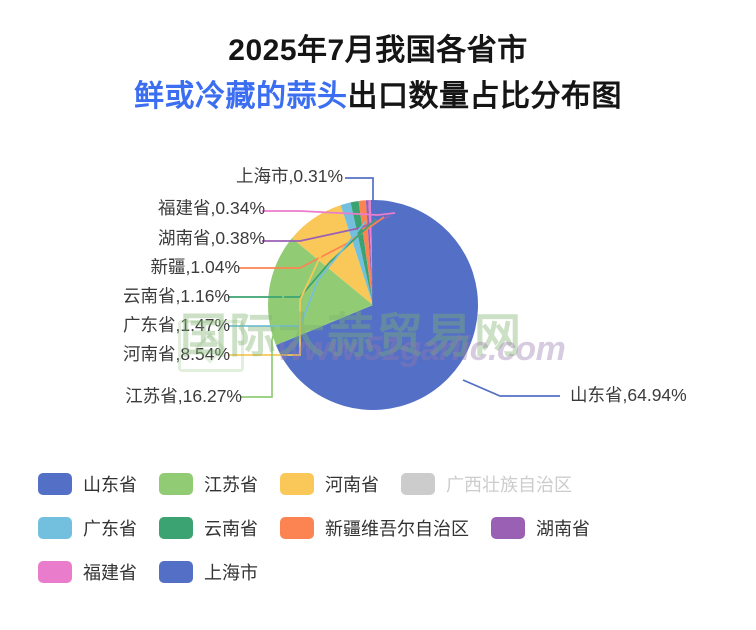  I want to click on pie-label-上海市: 上海市,0.31%, so click(289, 176).